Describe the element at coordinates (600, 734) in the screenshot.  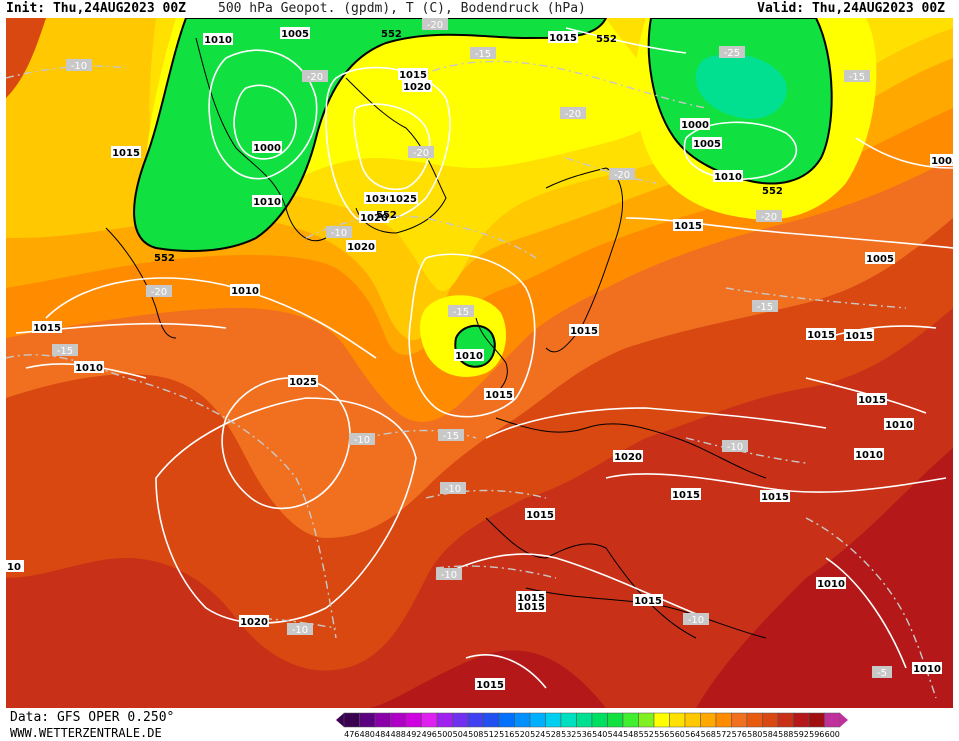
I see `legend-label: 540` at that location.